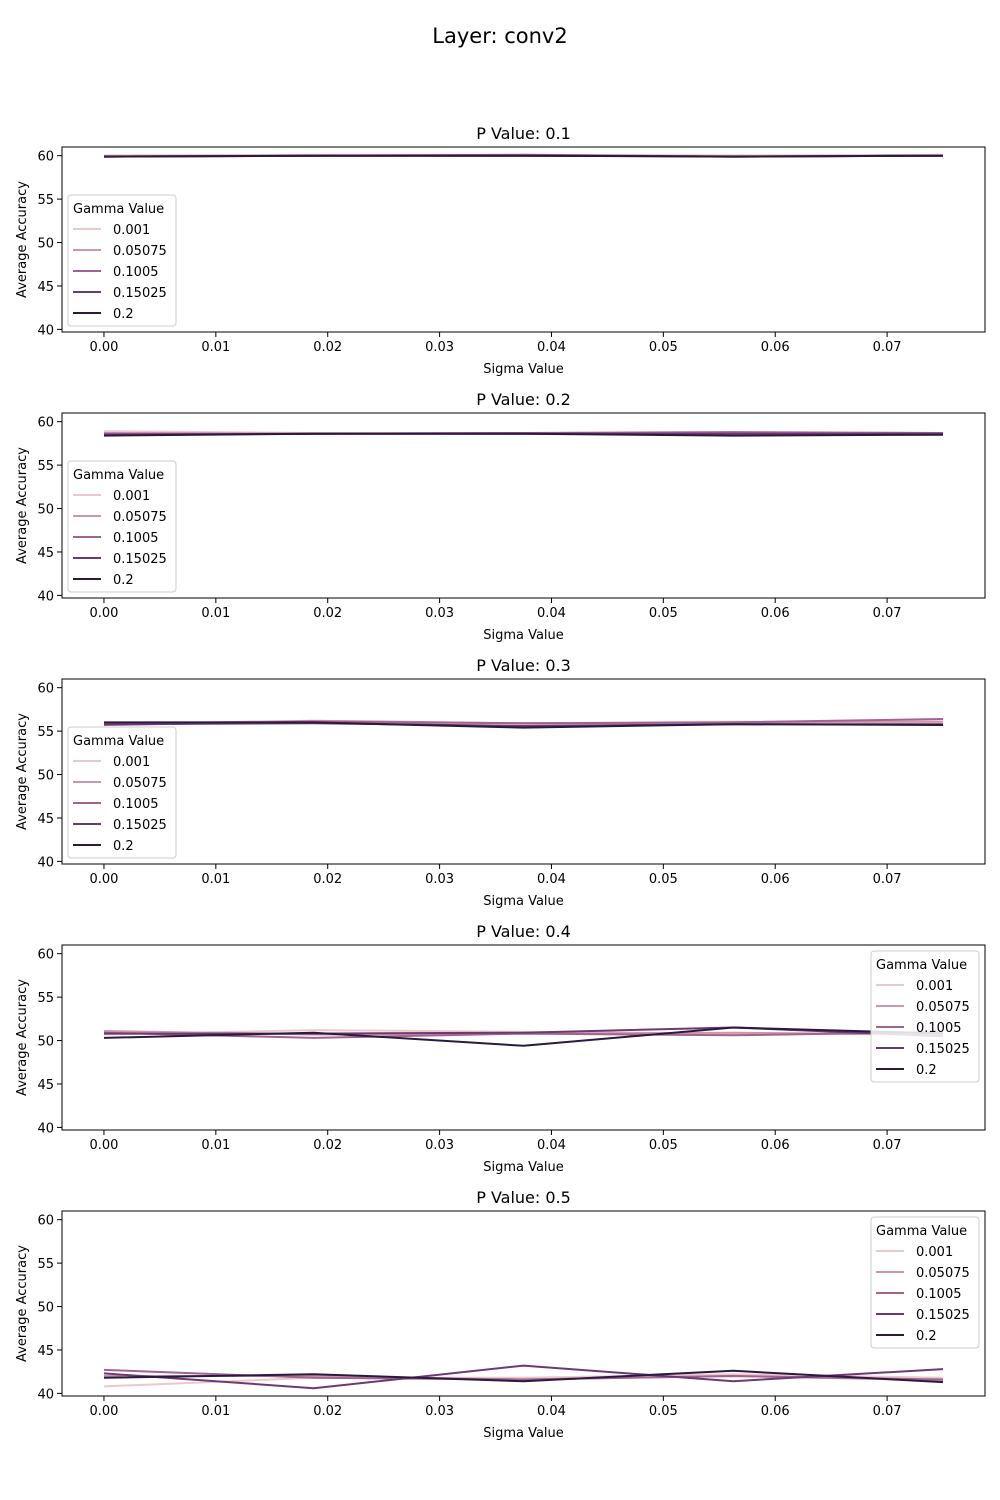  Describe the element at coordinates (523, 1197) in the screenshot. I see `subplot-title: P Value: 0.5` at that location.